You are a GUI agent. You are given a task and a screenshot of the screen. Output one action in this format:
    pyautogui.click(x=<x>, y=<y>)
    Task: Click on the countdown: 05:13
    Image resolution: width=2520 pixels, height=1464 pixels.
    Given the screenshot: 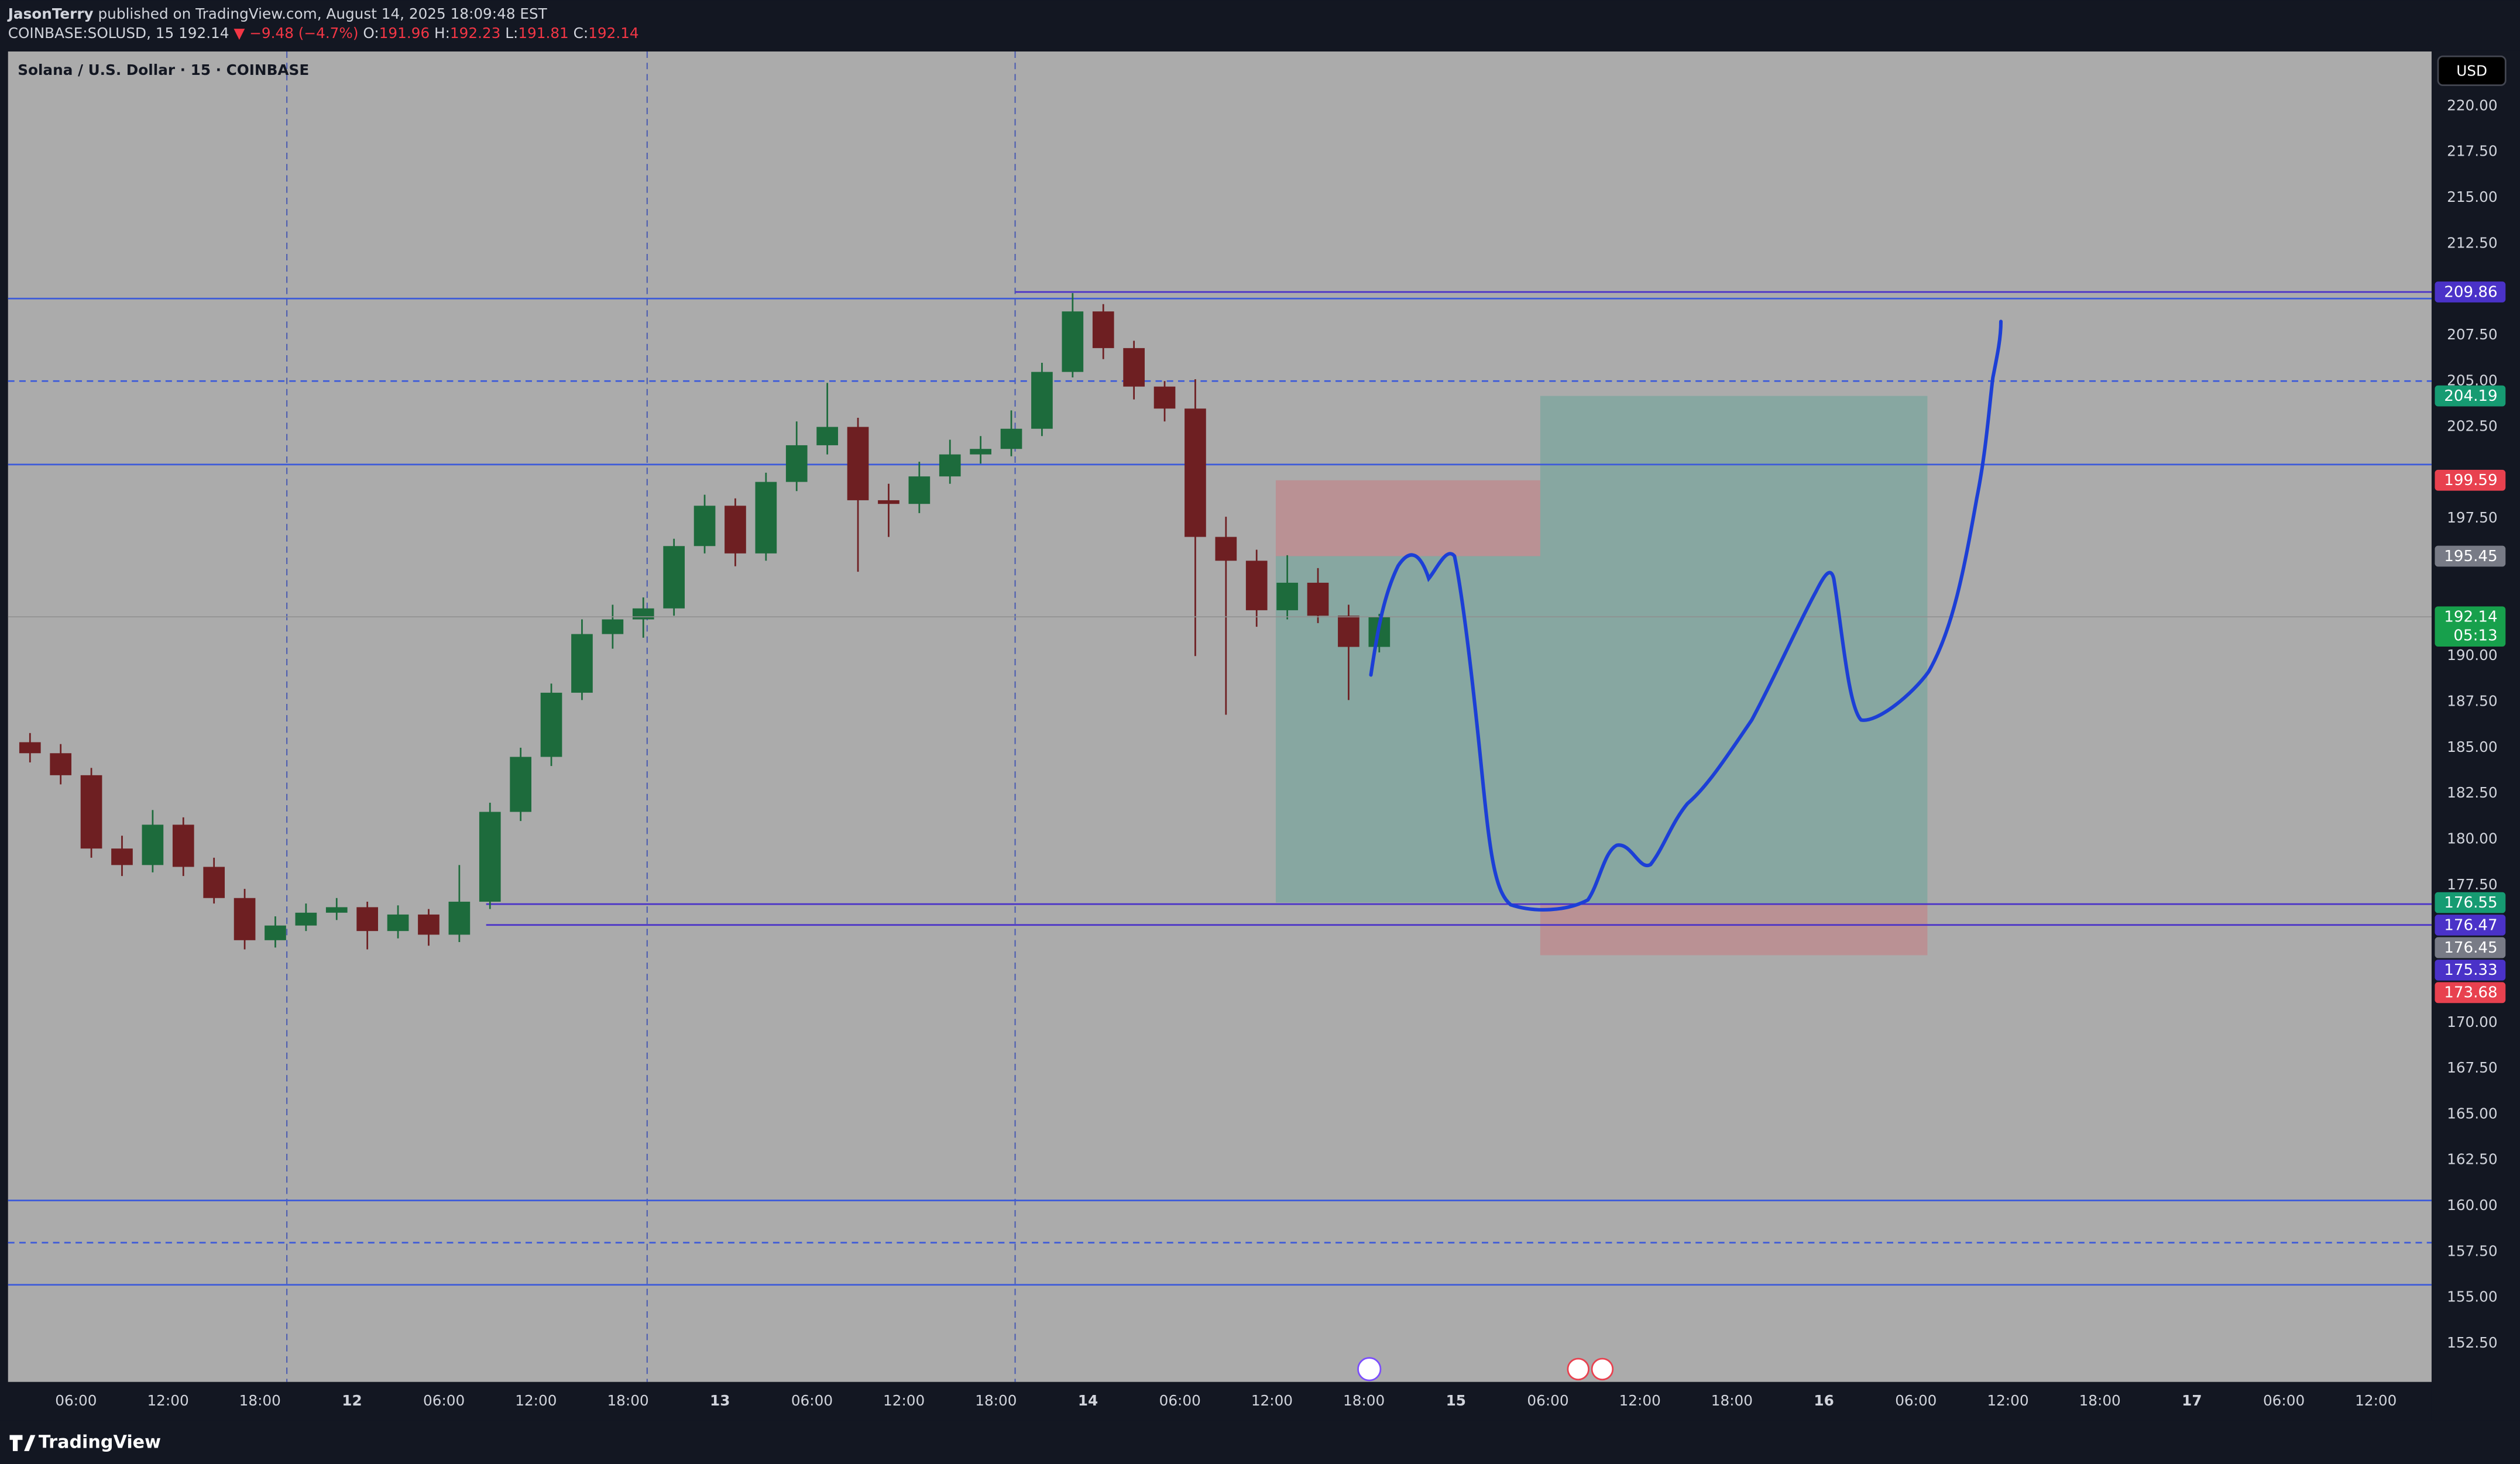 What is the action you would take?
    pyautogui.click(x=2475, y=636)
    